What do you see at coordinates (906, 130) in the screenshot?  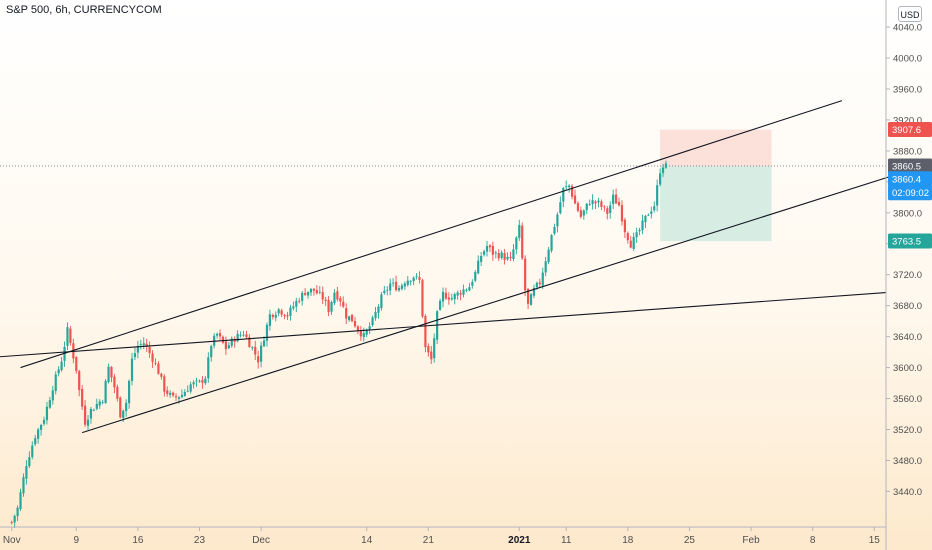 I see `price-tag-label: 3907.6` at bounding box center [906, 130].